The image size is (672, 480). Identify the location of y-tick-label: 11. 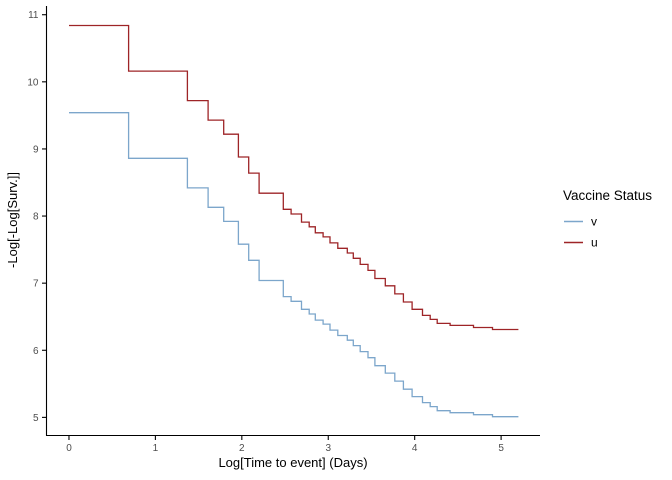
(33, 15).